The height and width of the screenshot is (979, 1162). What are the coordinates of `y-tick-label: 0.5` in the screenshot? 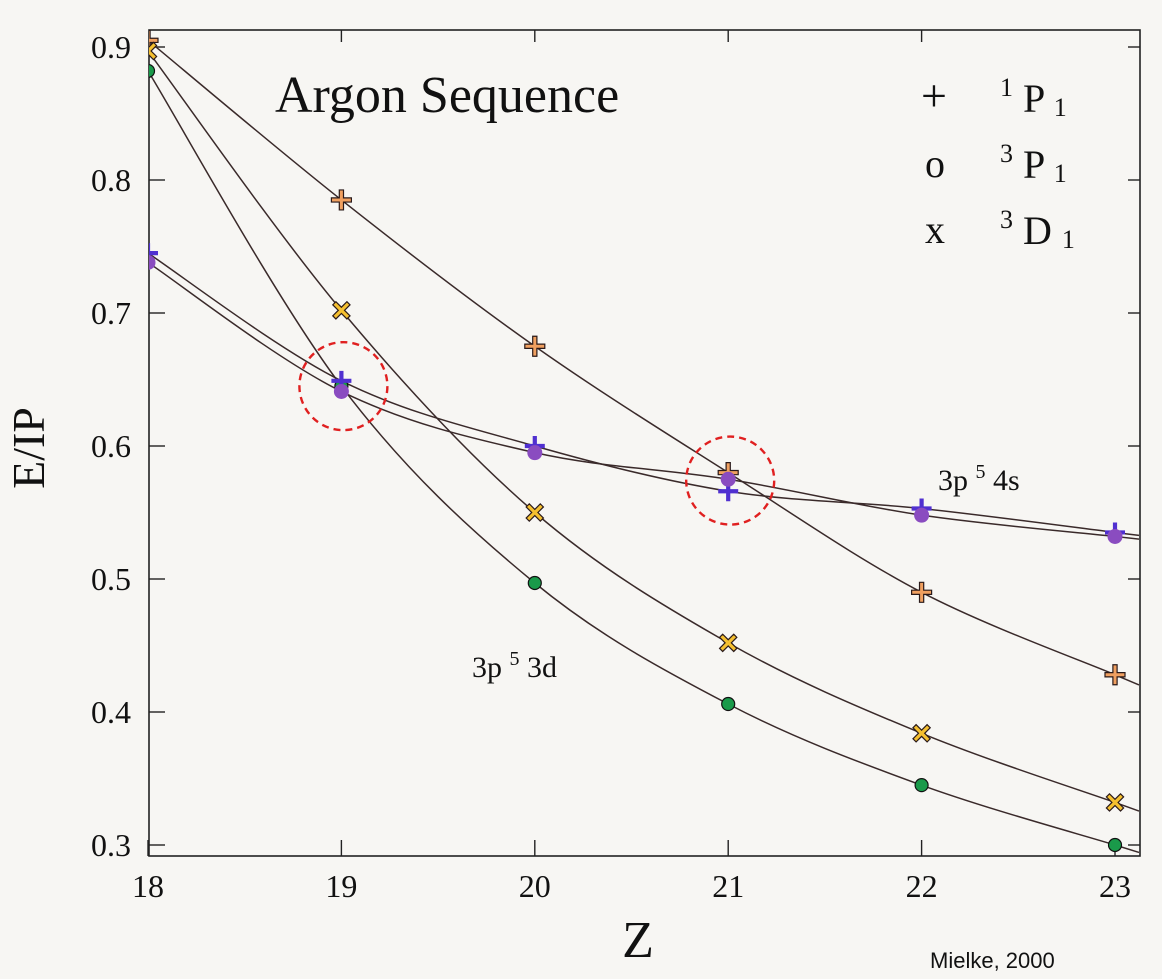 It's located at (111, 579).